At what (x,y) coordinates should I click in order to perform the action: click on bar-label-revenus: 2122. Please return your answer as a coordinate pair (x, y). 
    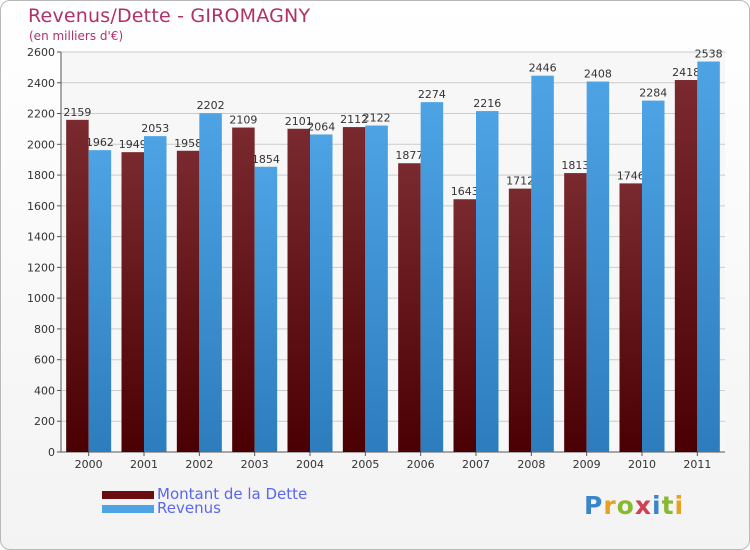
    Looking at the image, I should click on (377, 118).